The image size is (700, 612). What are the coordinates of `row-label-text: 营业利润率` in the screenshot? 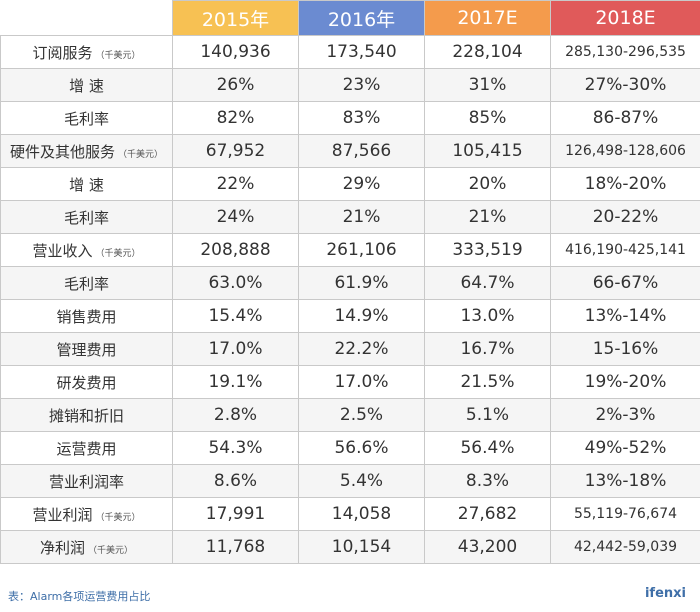 It's located at (86, 481).